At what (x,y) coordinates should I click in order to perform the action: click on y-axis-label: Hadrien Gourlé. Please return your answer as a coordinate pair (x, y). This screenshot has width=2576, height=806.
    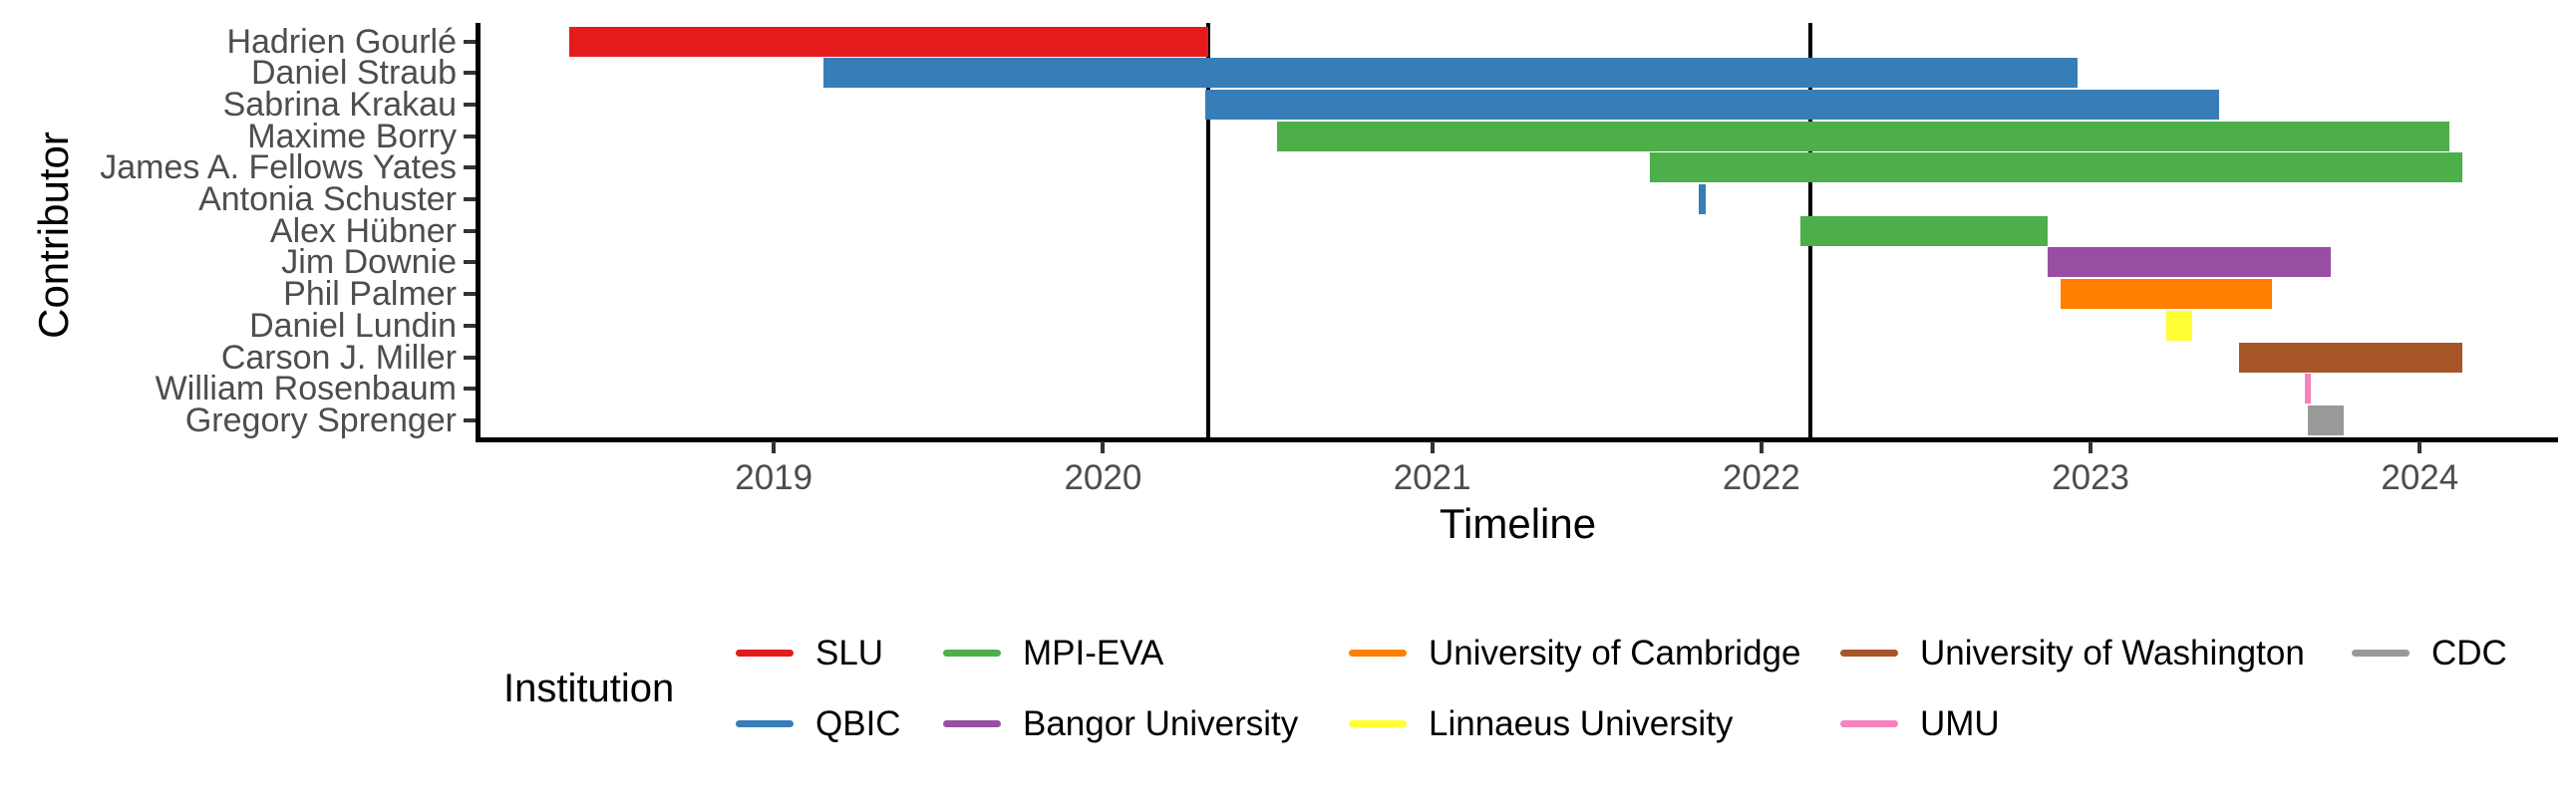
    Looking at the image, I should click on (341, 41).